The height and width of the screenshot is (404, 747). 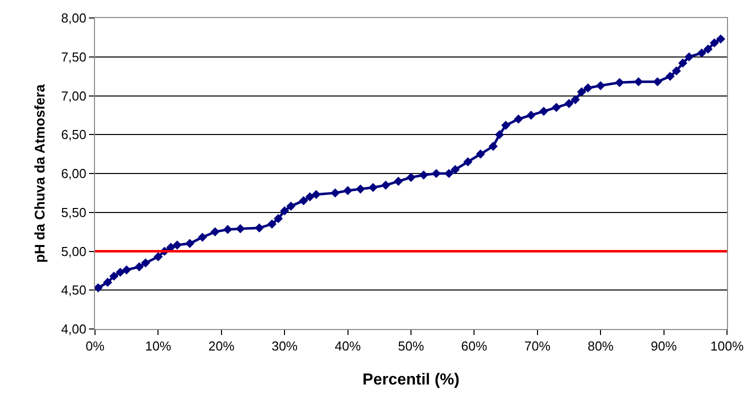 I want to click on x-tick-label: 80%, so click(x=601, y=346).